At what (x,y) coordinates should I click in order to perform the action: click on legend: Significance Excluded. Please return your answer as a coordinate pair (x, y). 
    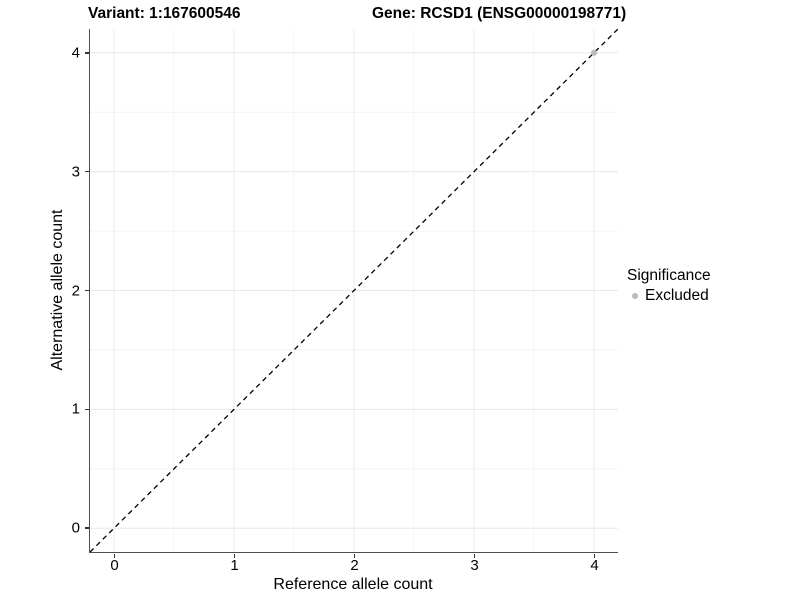
    Looking at the image, I should click on (669, 286).